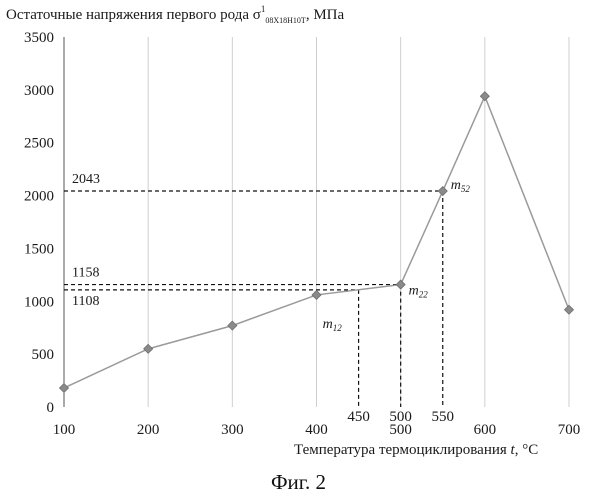 The image size is (597, 500). What do you see at coordinates (419, 292) in the screenshot?
I see `point-label: m22` at bounding box center [419, 292].